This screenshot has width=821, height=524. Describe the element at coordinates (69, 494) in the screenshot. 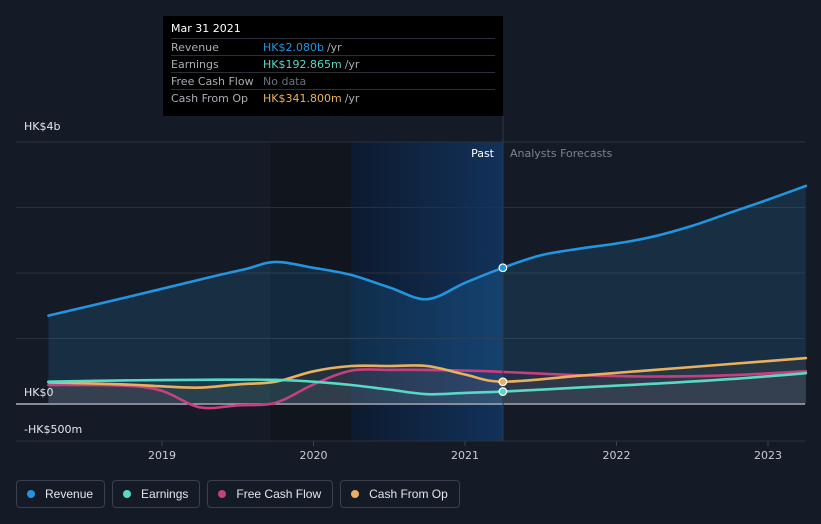

I see `legend-label: Revenue` at that location.